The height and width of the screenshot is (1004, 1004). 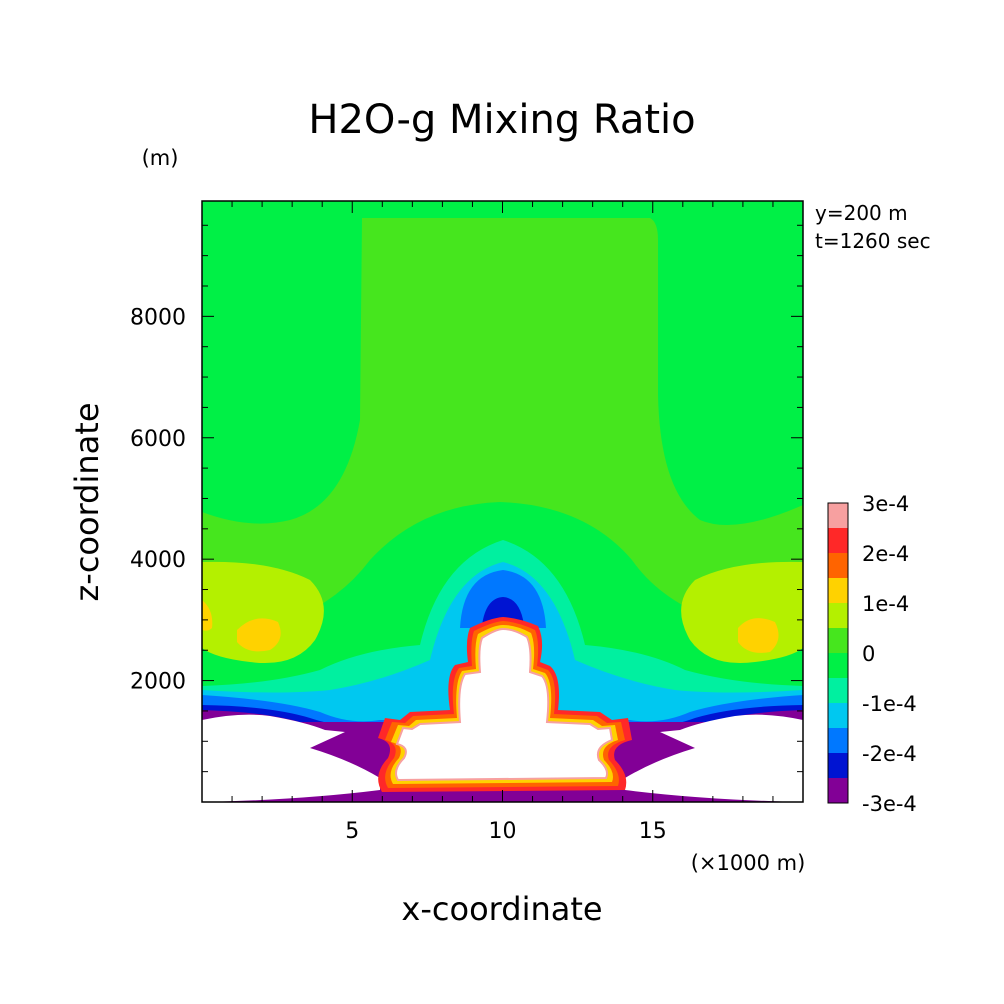 I want to click on contour-boundary-right, so click(x=714, y=758).